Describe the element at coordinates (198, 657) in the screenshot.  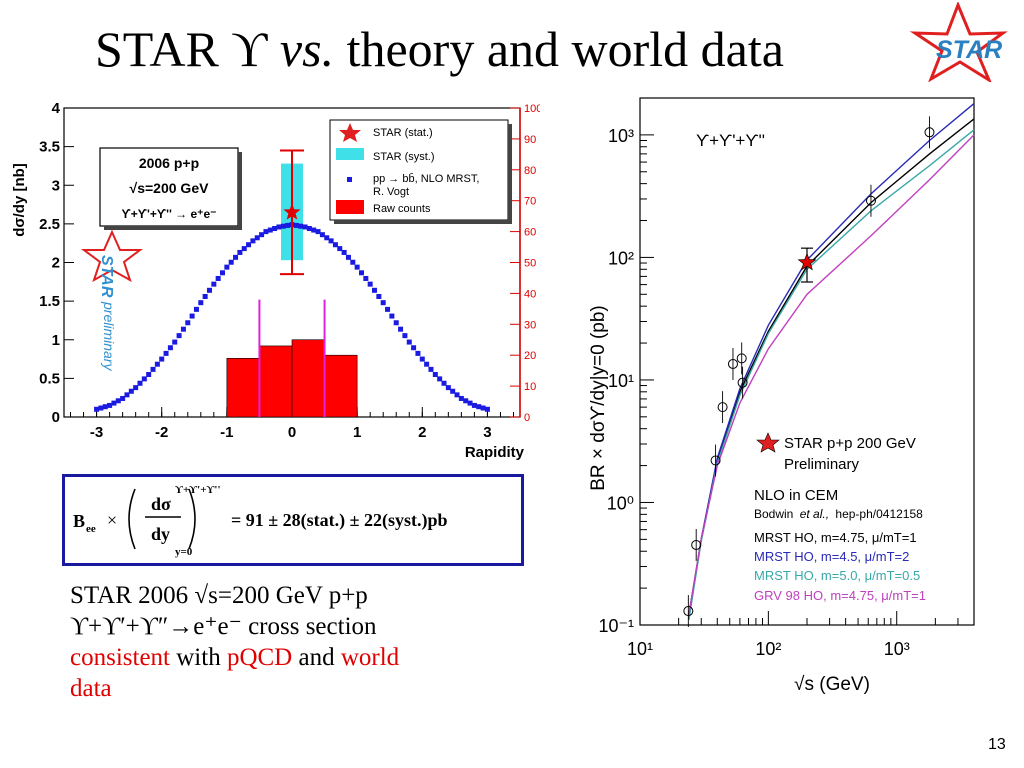
I see `conclusion-with: with` at that location.